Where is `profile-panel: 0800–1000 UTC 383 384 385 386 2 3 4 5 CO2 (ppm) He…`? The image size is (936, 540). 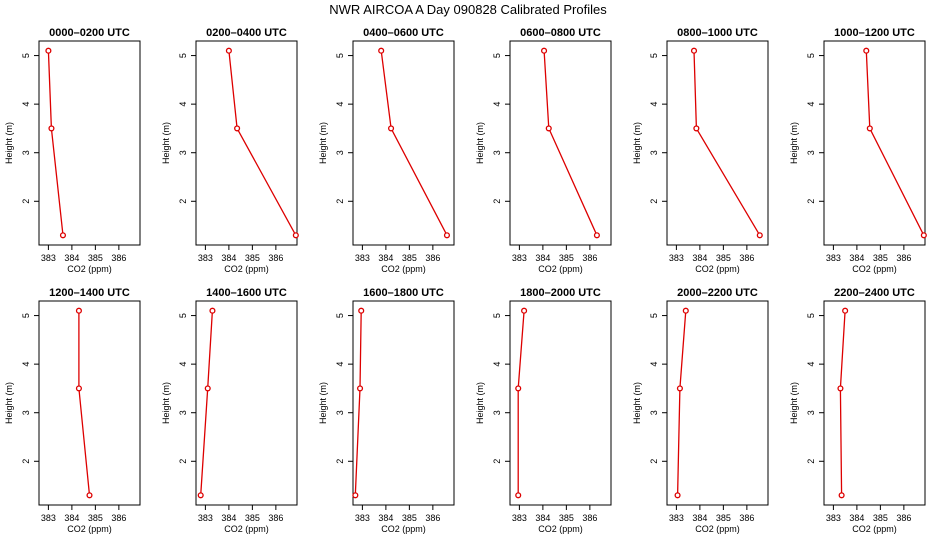 profile-panel: 0800–1000 UTC 383 384 385 386 2 3 4 5 CO2 (ppm) He… is located at coordinates (700, 150).